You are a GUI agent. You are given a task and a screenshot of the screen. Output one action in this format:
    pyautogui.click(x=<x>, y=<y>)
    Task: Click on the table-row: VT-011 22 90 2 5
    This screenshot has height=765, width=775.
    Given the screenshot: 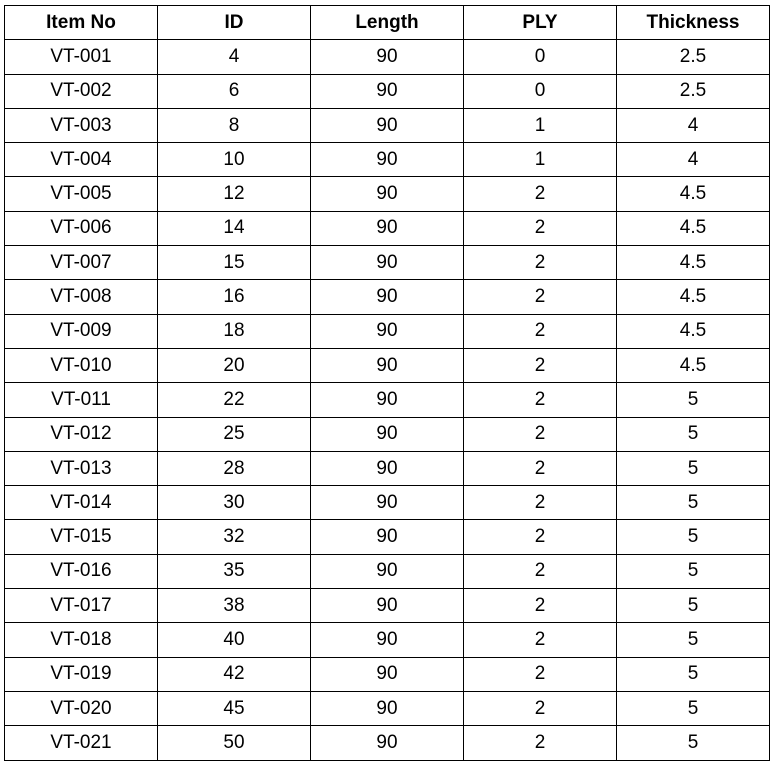 What is the action you would take?
    pyautogui.click(x=387, y=400)
    